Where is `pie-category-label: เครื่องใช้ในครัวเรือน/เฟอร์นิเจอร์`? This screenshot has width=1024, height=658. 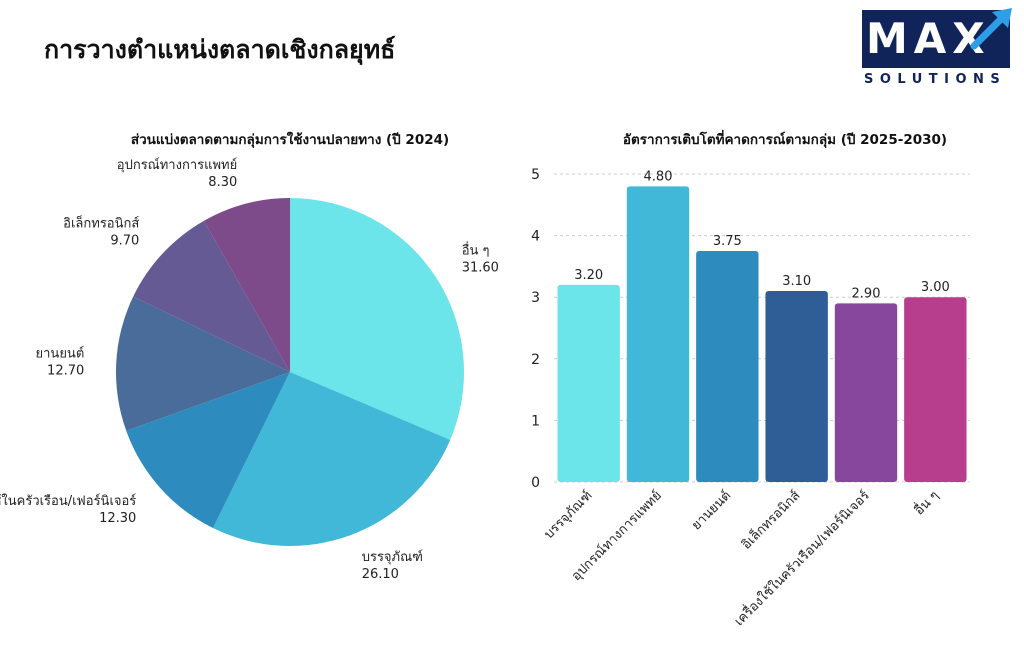
pie-category-label: เครื่องใช้ในครัวเรือน/เฟอร์นิเจอร์ is located at coordinates (68, 500).